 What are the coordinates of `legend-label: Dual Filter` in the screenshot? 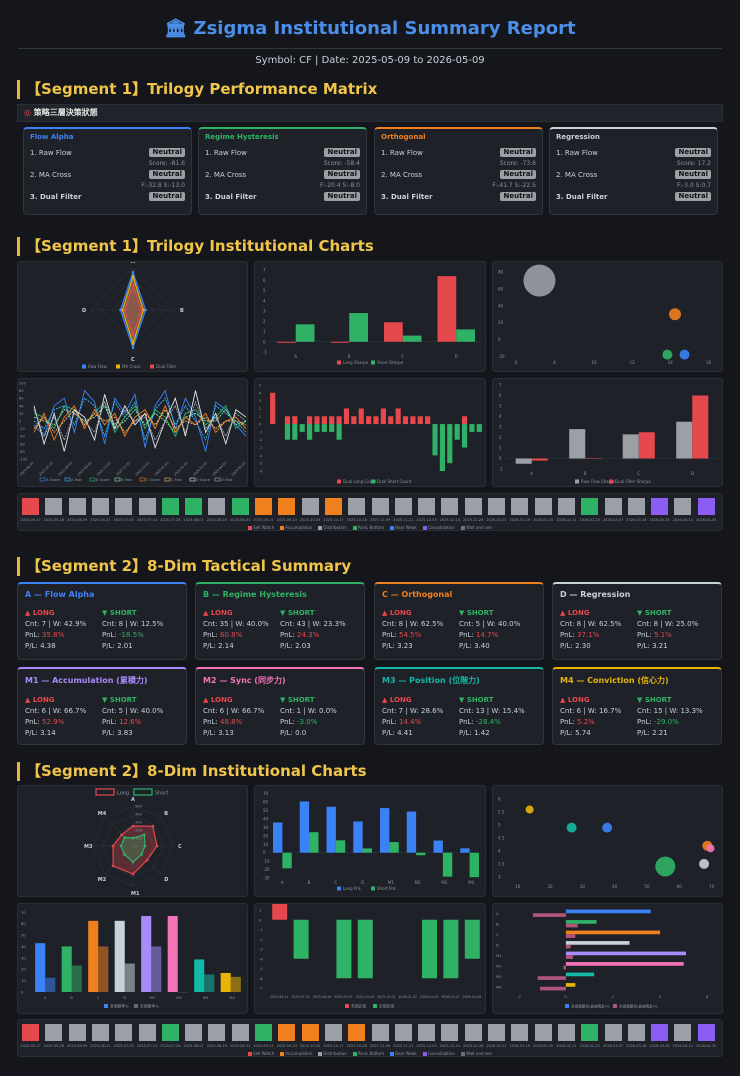 It's located at (166, 366).